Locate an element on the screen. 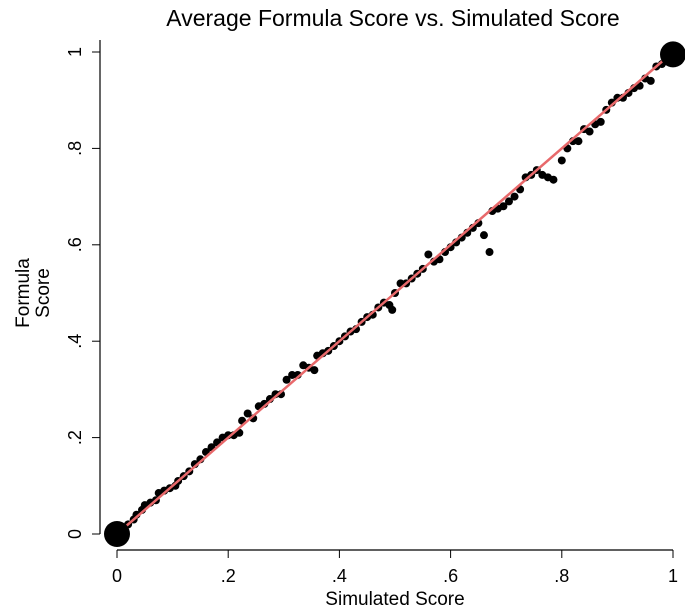 The image size is (685, 614). y-tick-label: 1 is located at coordinates (75, 52).